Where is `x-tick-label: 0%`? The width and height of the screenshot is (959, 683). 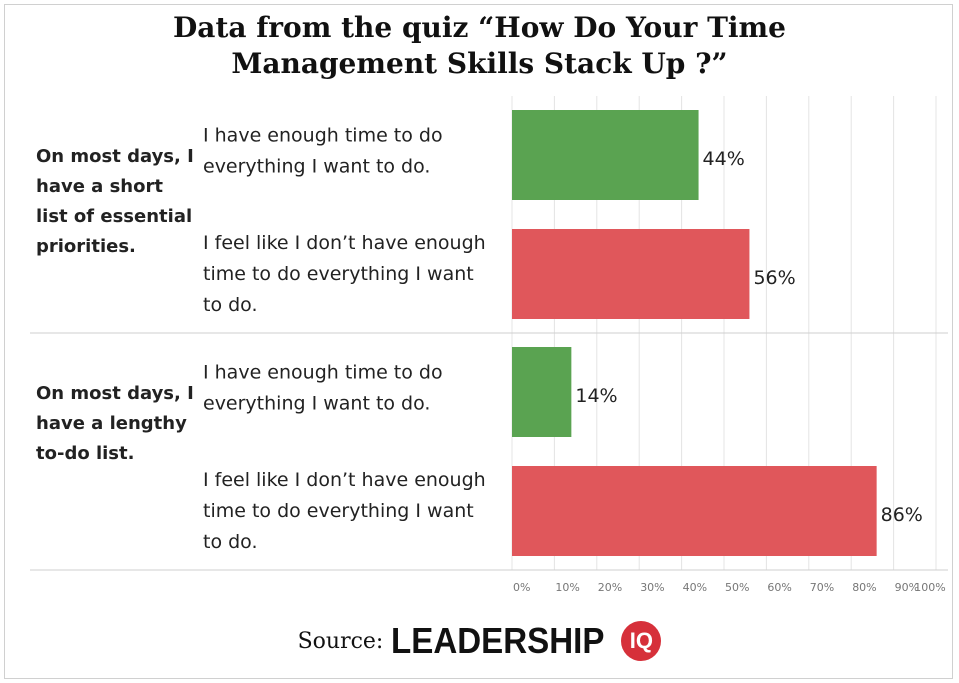 x-tick-label: 0% is located at coordinates (521, 587).